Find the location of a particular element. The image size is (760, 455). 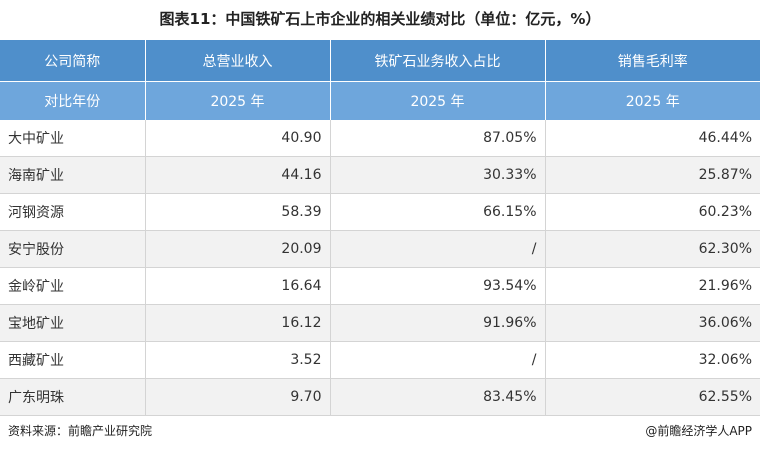

subheader-row: 对比年份 2025 年 2025 年 2025 年 is located at coordinates (380, 100).